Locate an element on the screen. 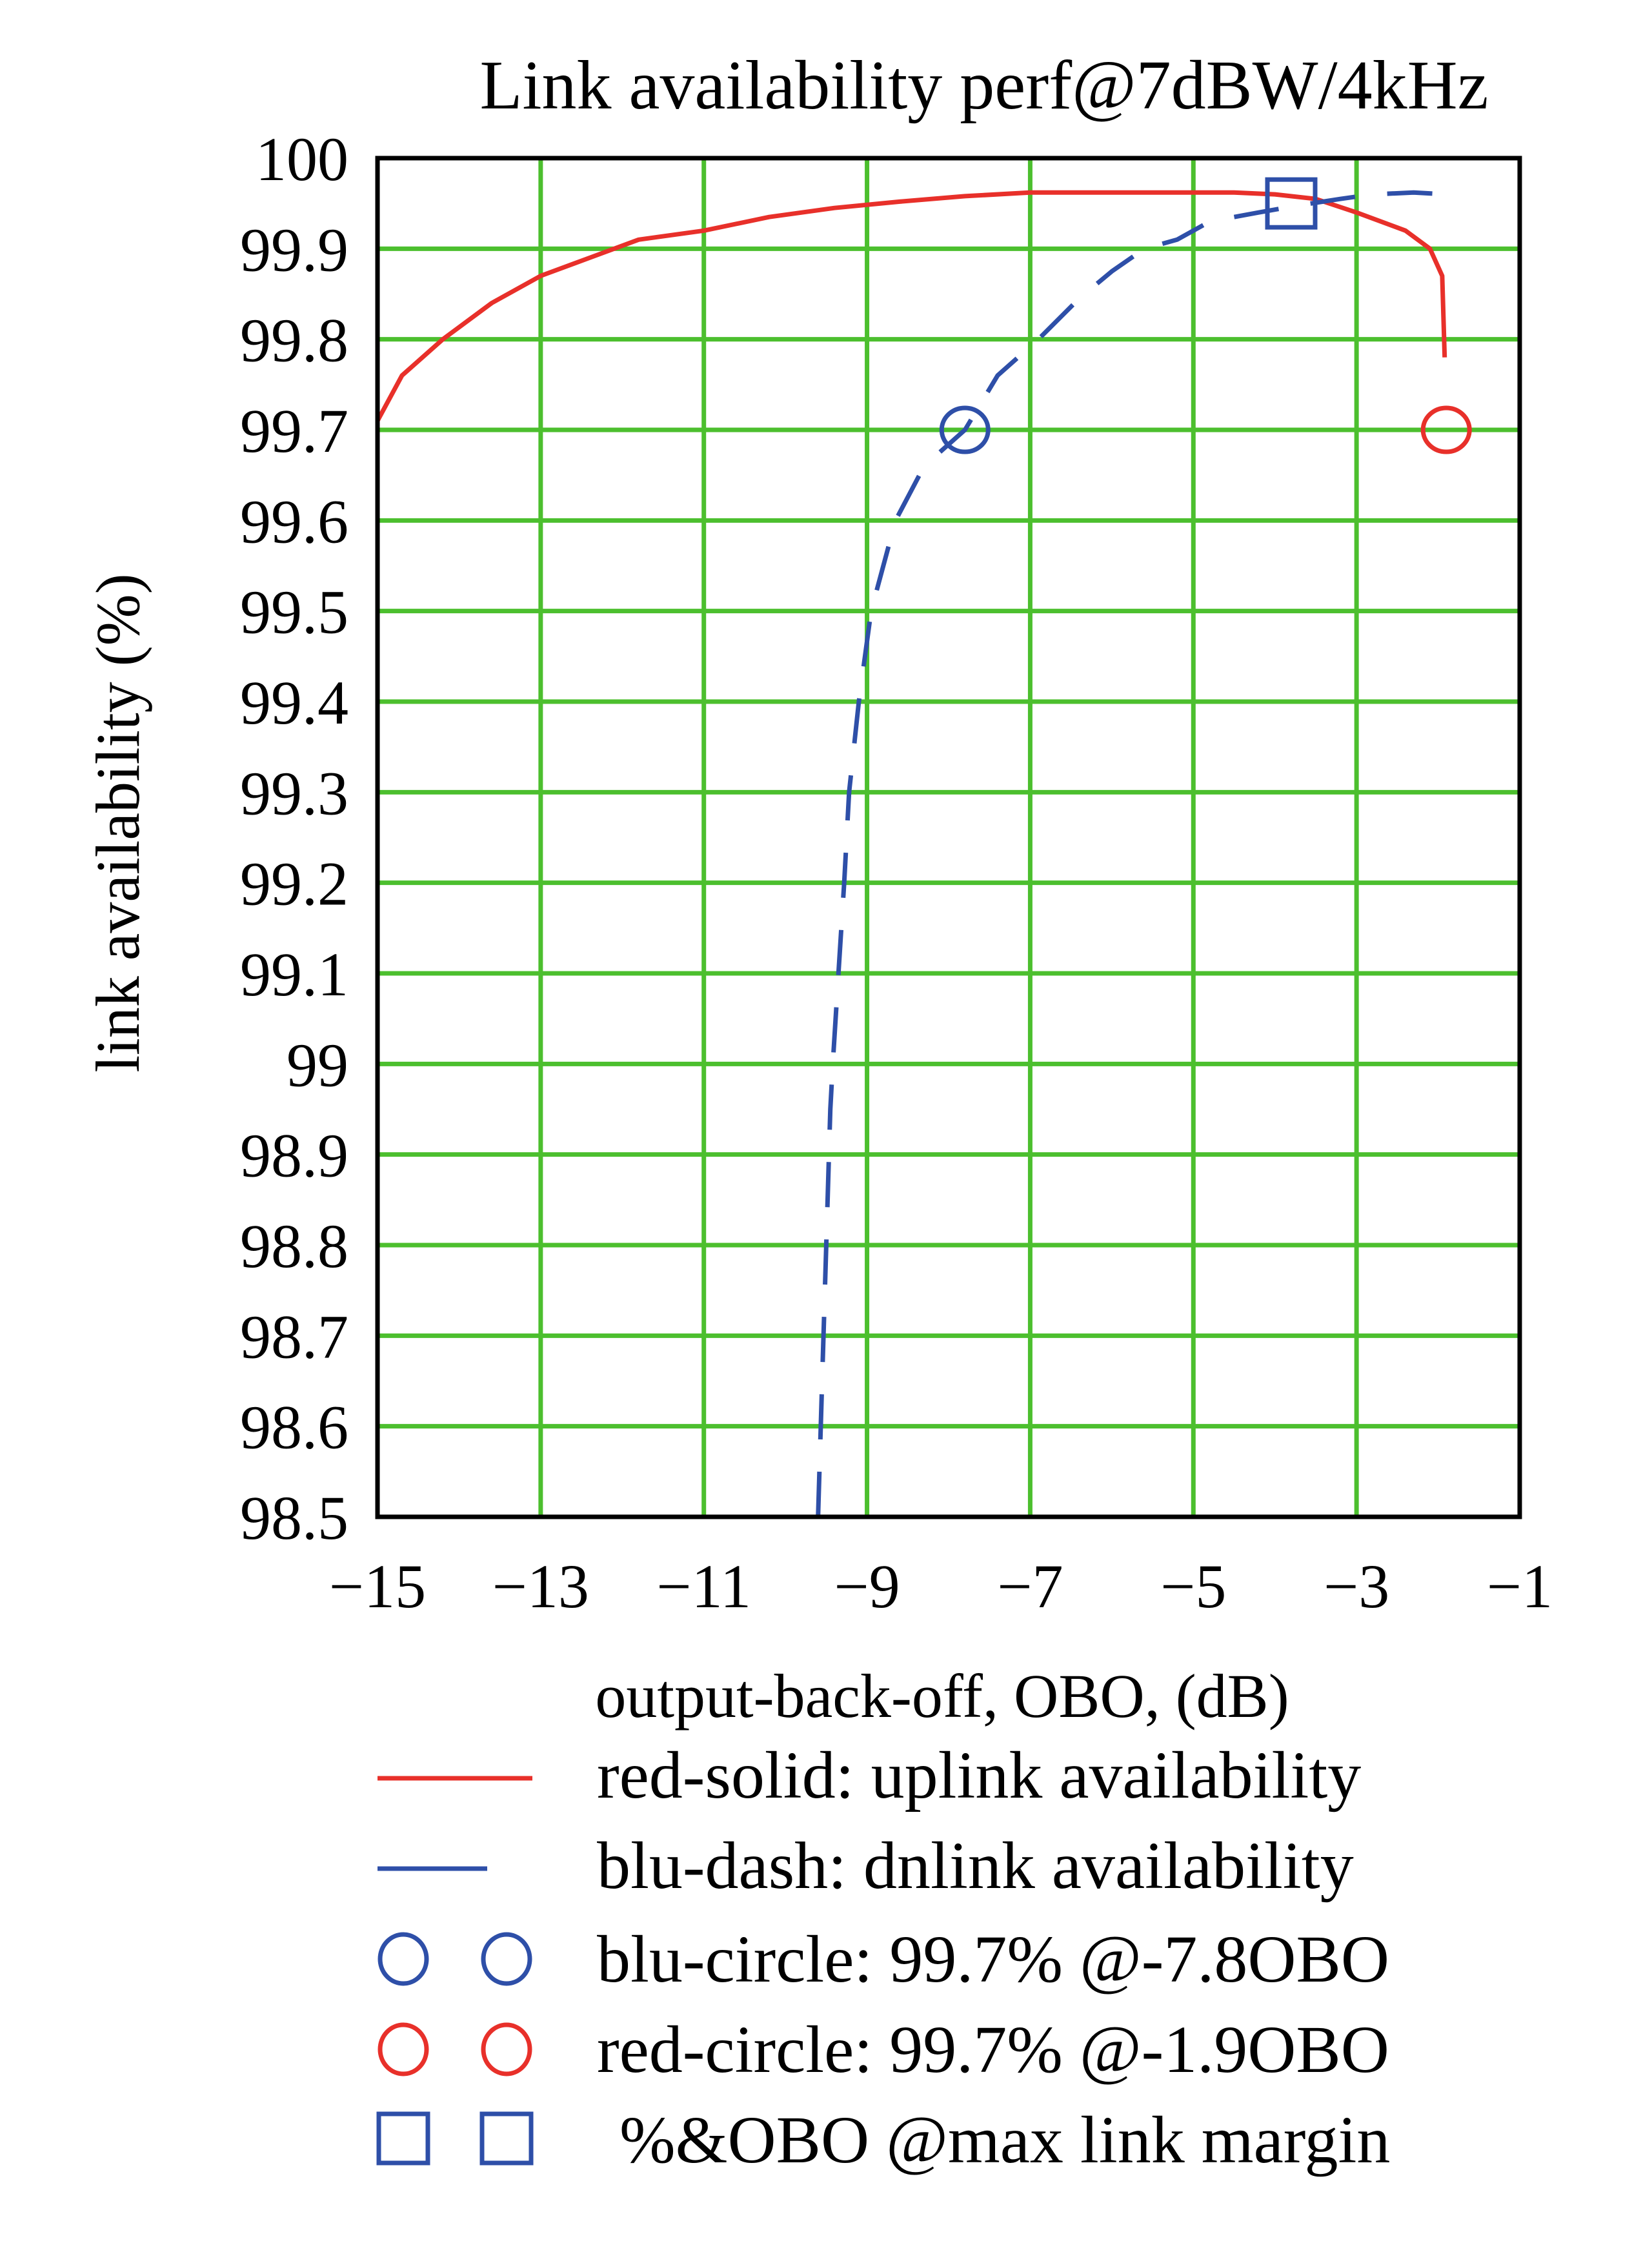  x-axis-label: output-back-off, OBO, (dB) is located at coordinates (942, 1695).